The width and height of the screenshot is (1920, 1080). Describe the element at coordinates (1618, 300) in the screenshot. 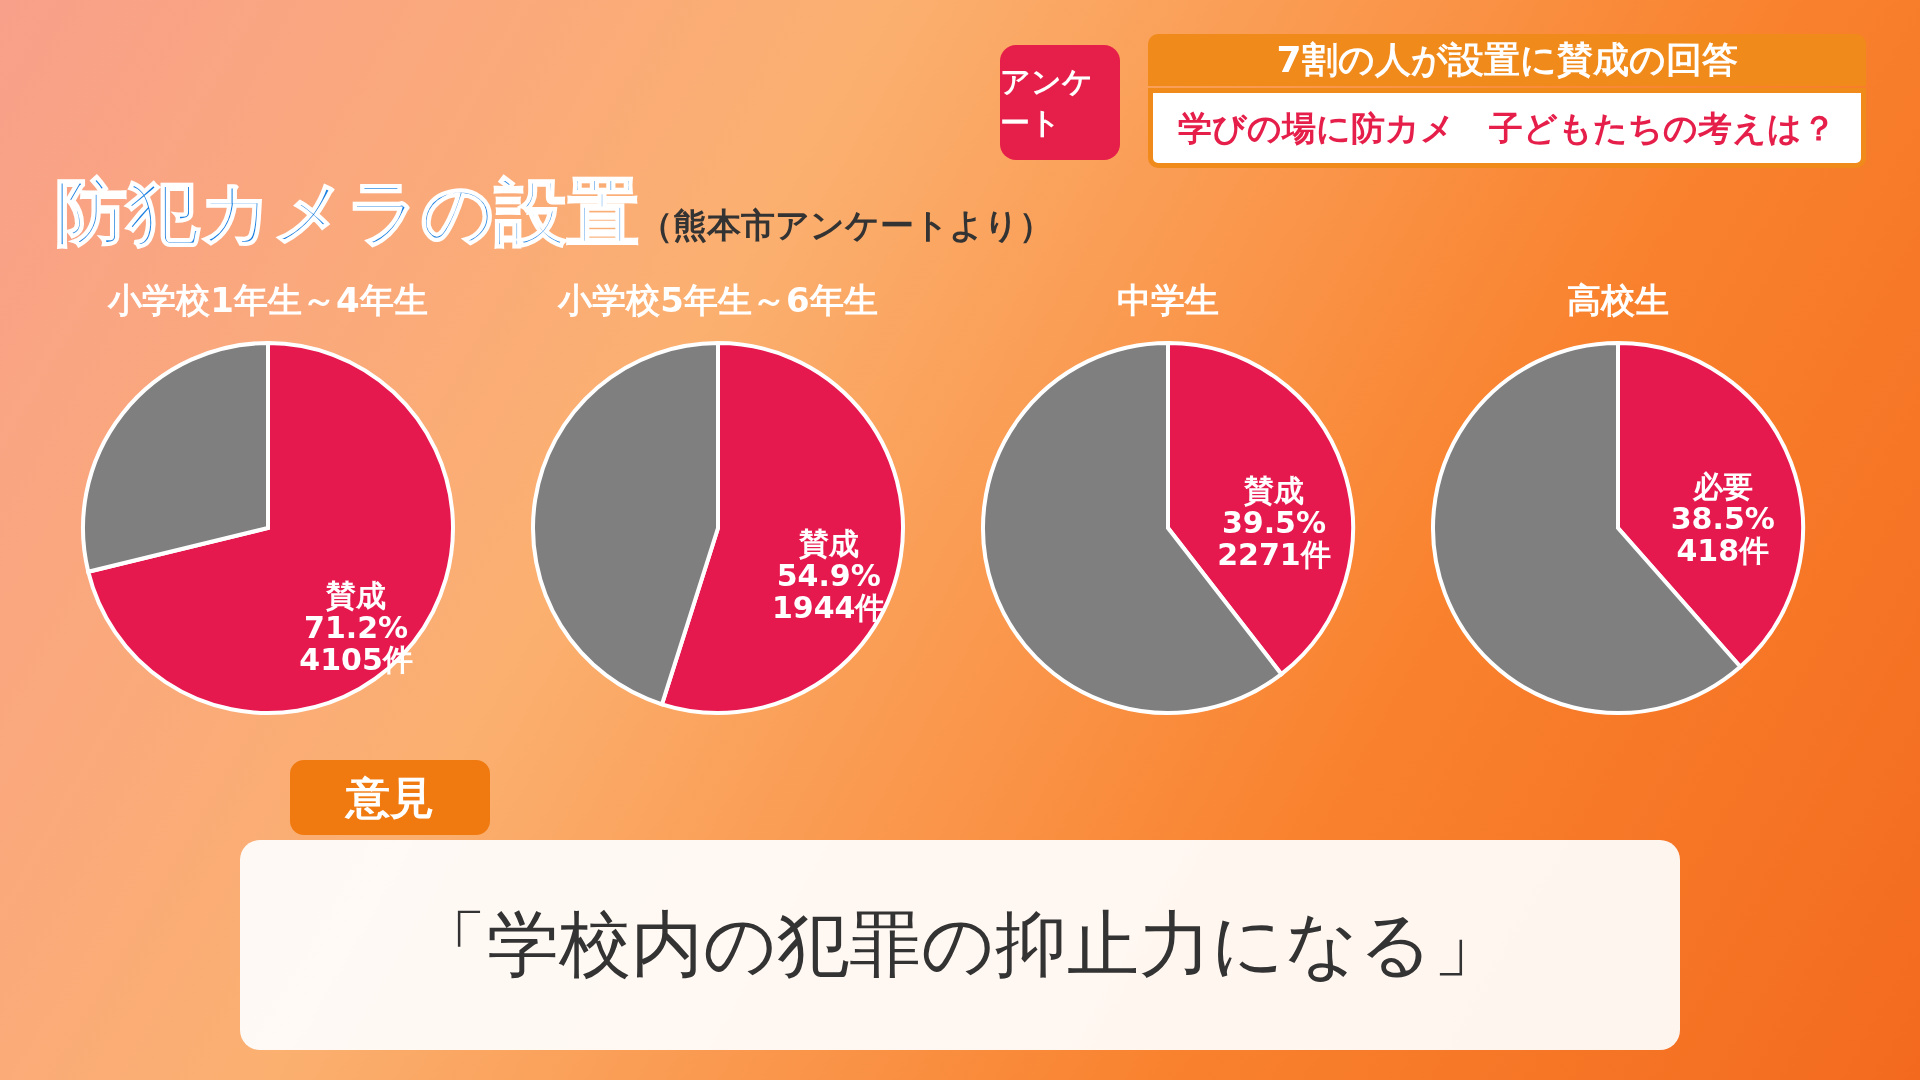

I see `chart-title: 高校生` at that location.